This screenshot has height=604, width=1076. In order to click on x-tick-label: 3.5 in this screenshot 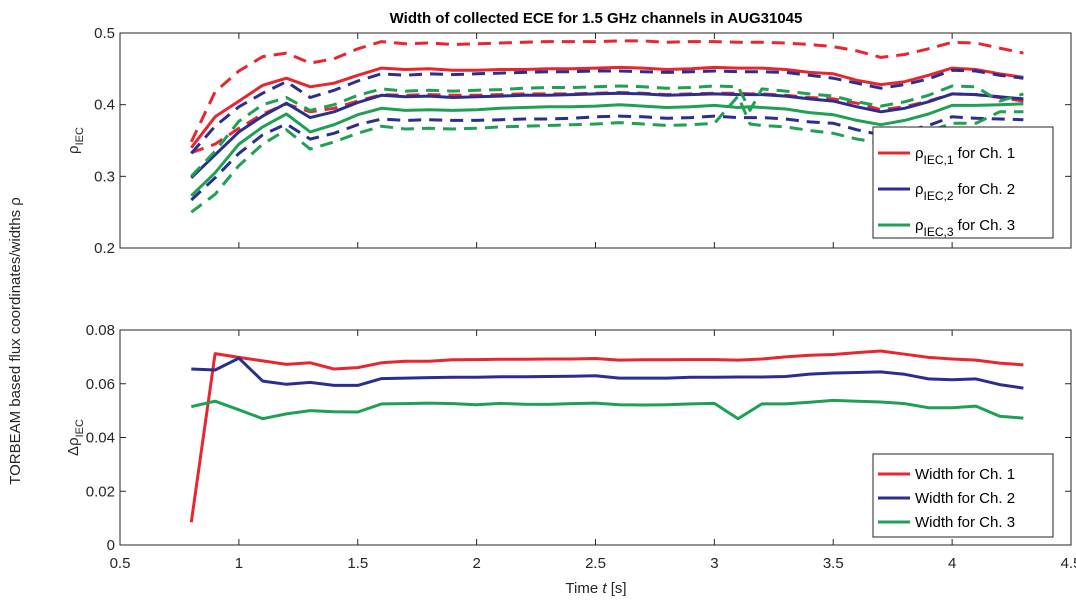, I will do `click(833, 563)`.